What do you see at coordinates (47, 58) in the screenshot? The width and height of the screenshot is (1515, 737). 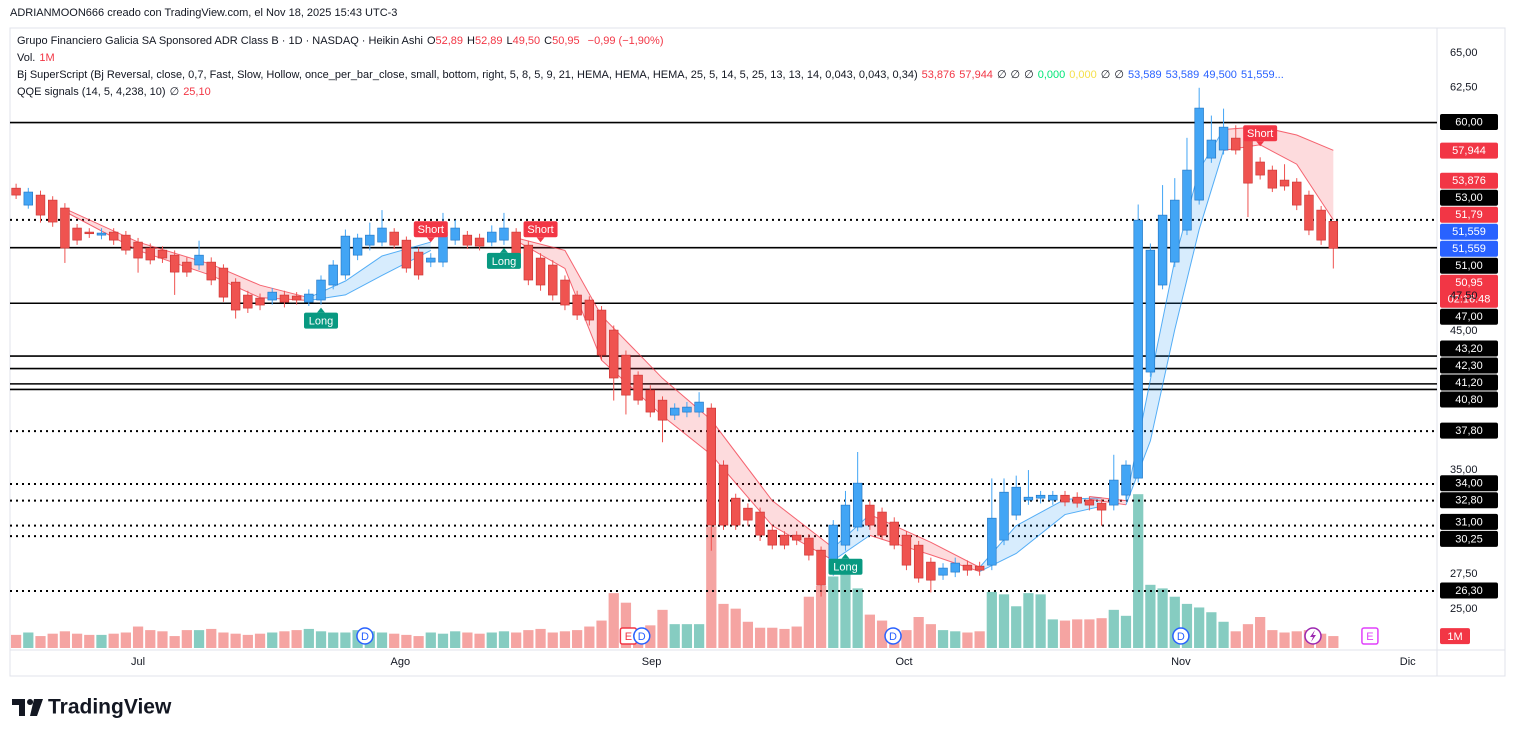 I see `volume-value: 1M` at bounding box center [47, 58].